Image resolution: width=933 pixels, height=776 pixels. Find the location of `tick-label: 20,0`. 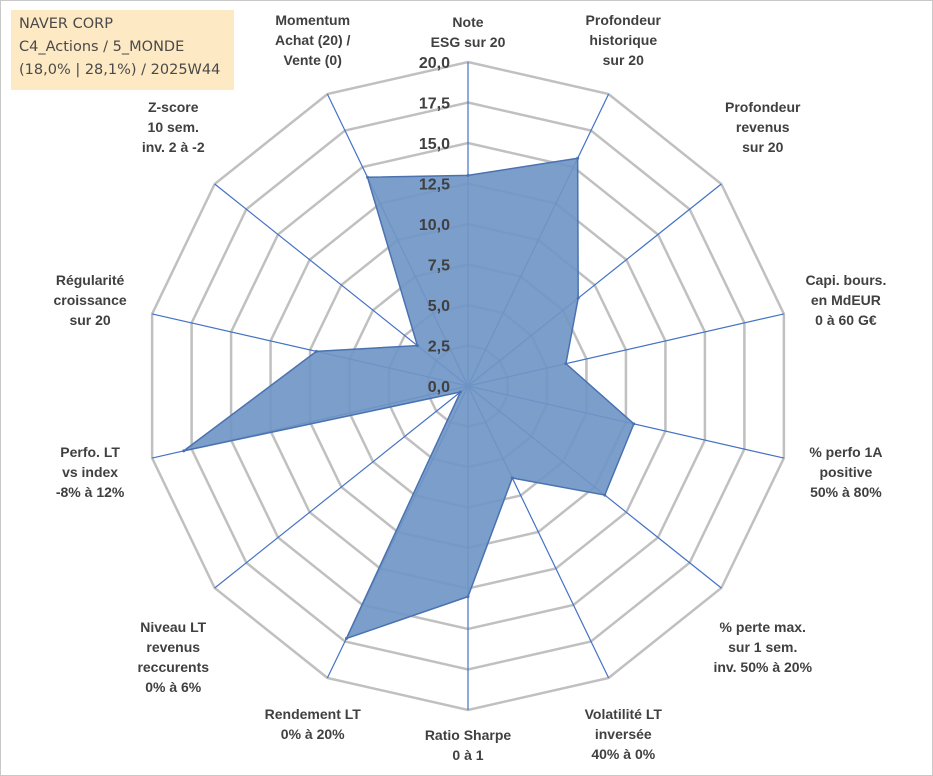

tick-label: 20,0 is located at coordinates (434, 63).